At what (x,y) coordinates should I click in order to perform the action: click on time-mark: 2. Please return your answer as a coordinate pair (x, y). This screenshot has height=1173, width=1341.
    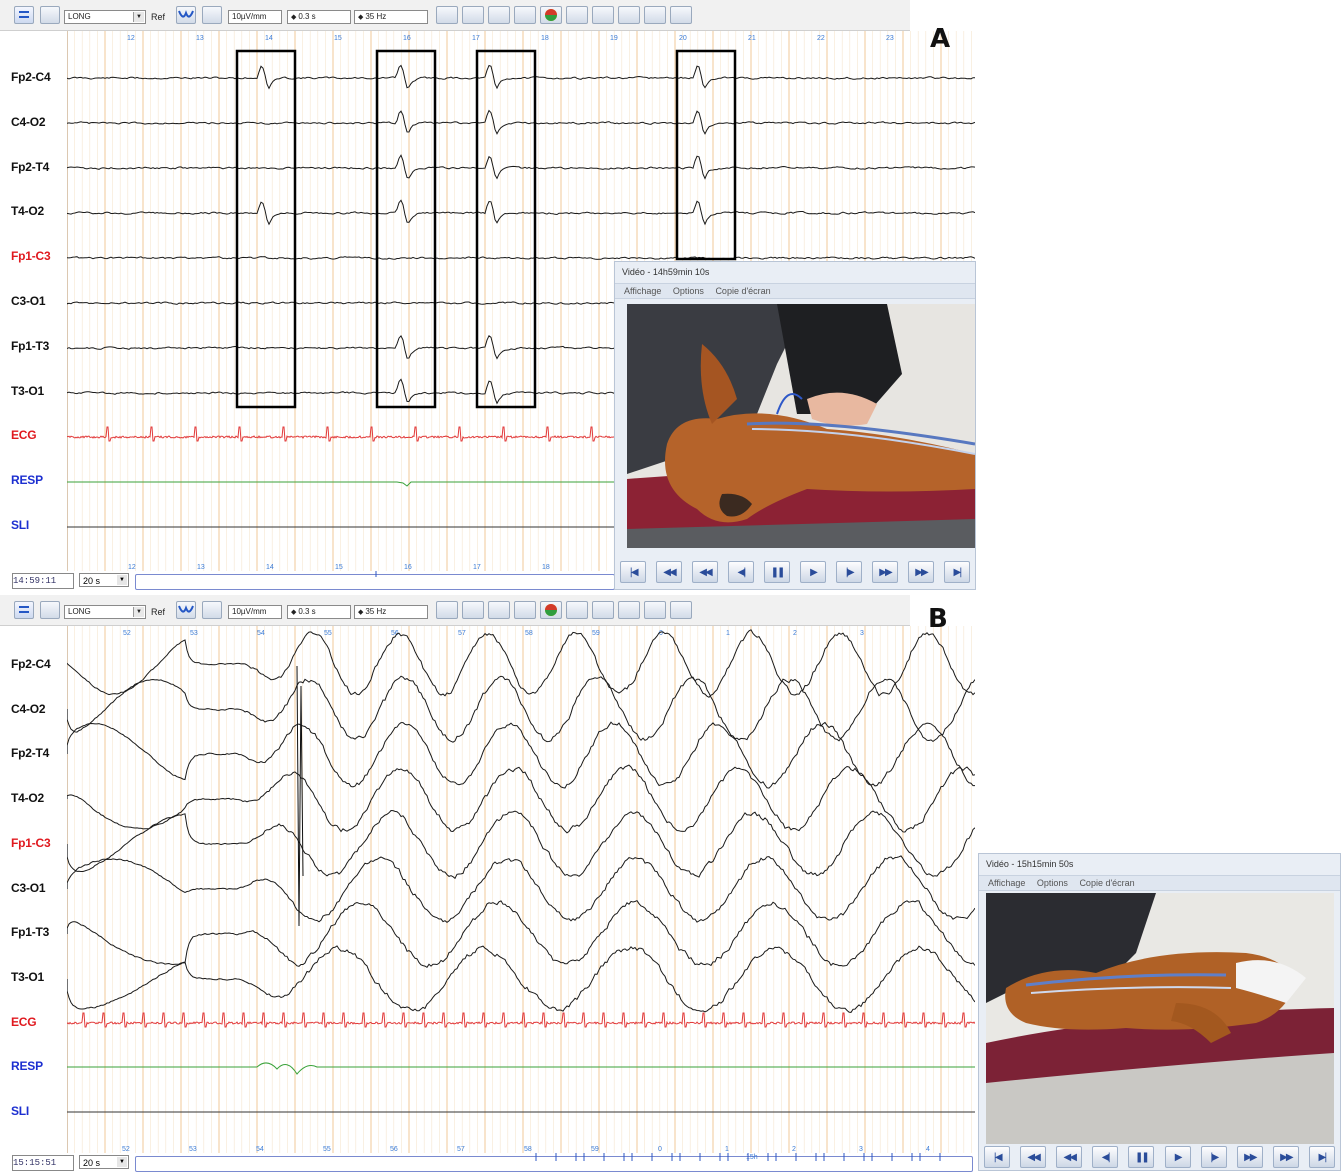
    Looking at the image, I should click on (795, 633).